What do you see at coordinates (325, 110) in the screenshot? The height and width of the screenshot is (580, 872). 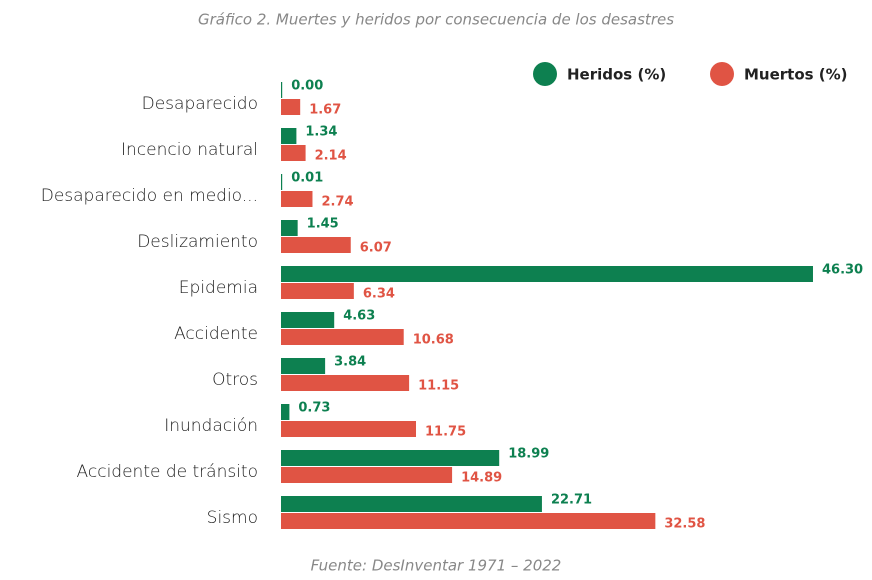 I see `value-label: 1.67` at bounding box center [325, 110].